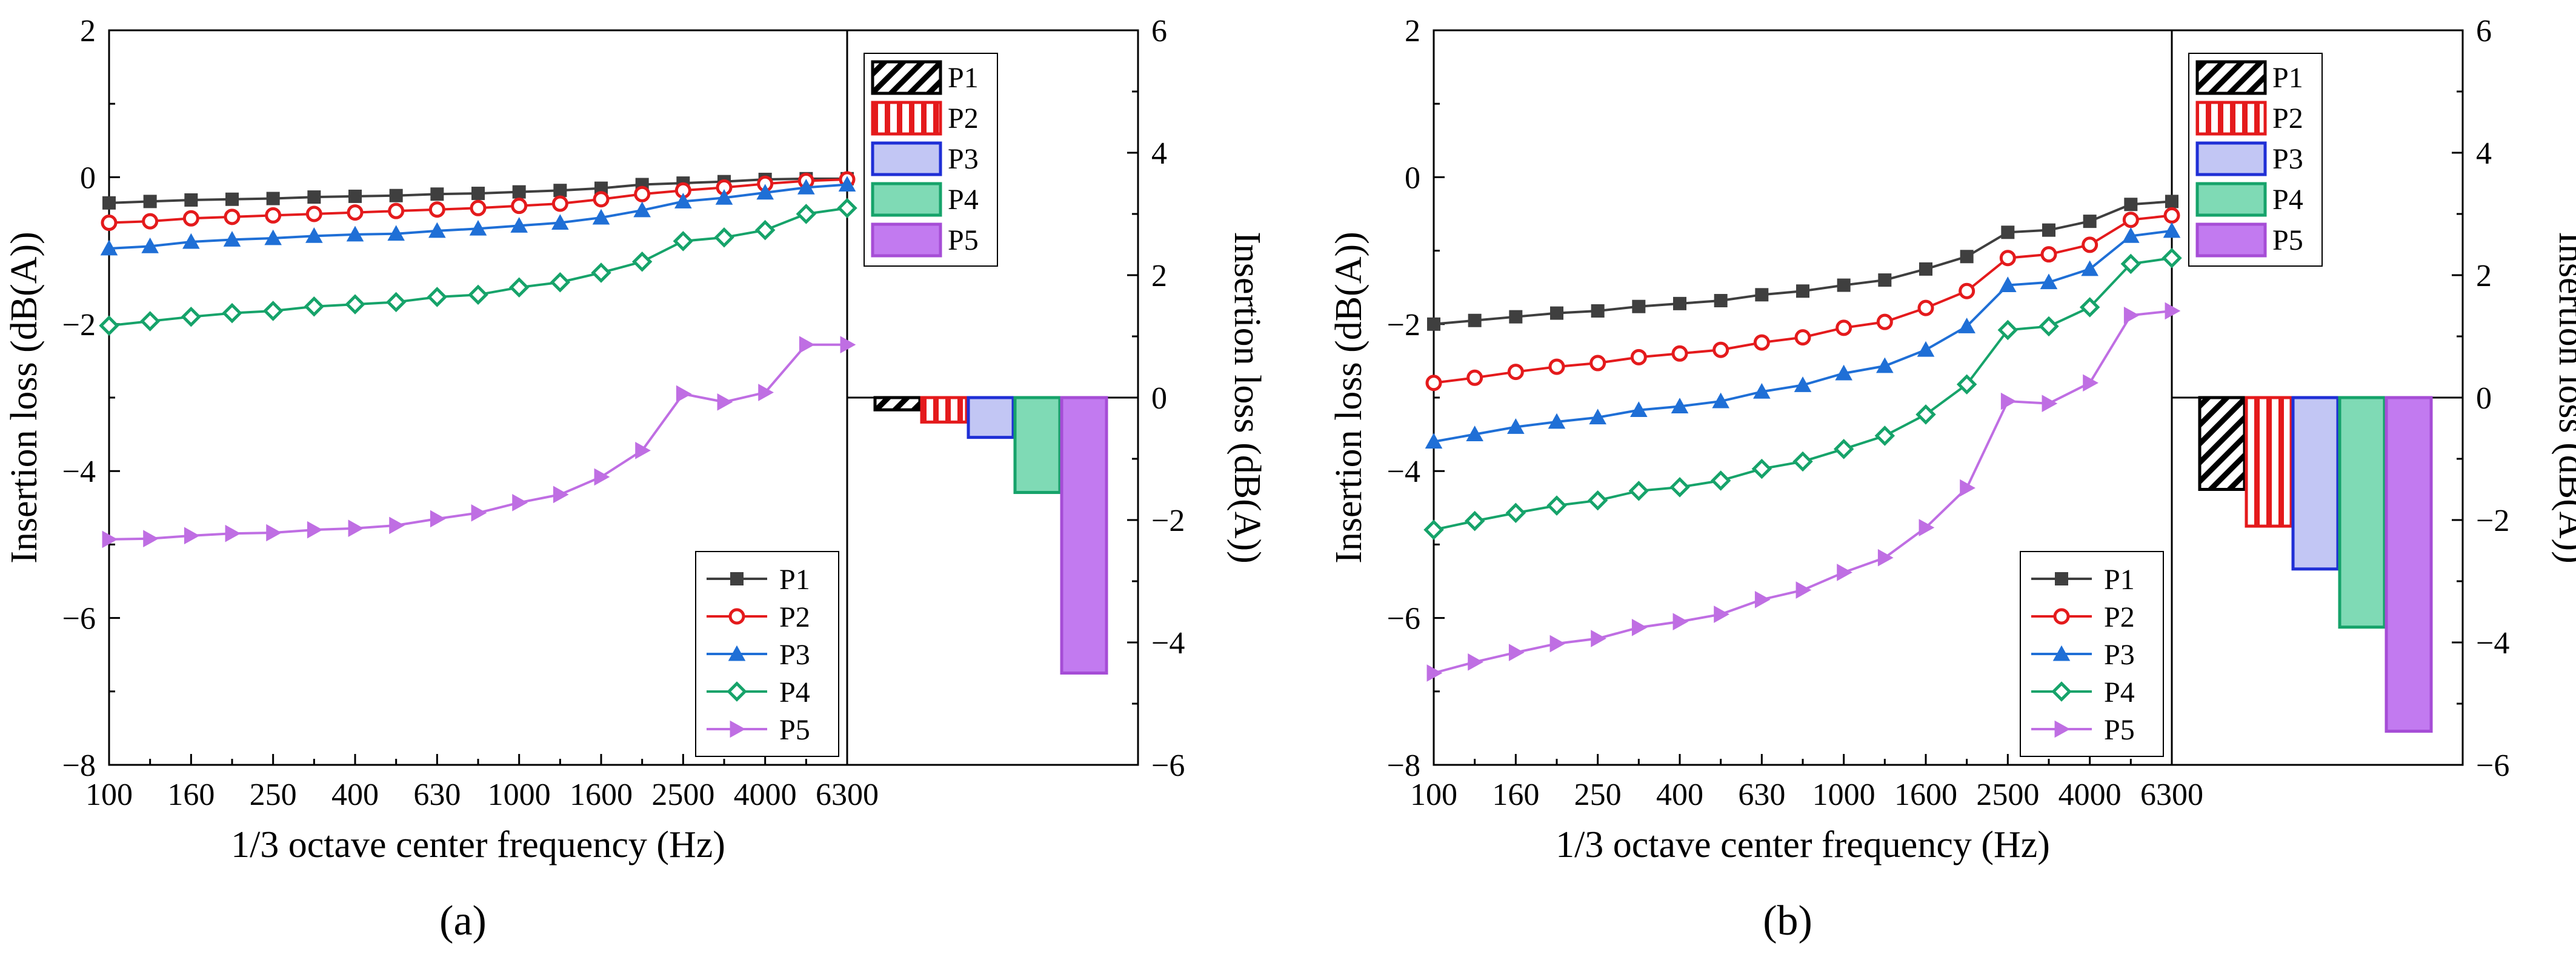 The height and width of the screenshot is (957, 2576). I want to click on bar-p5, so click(1084, 535).